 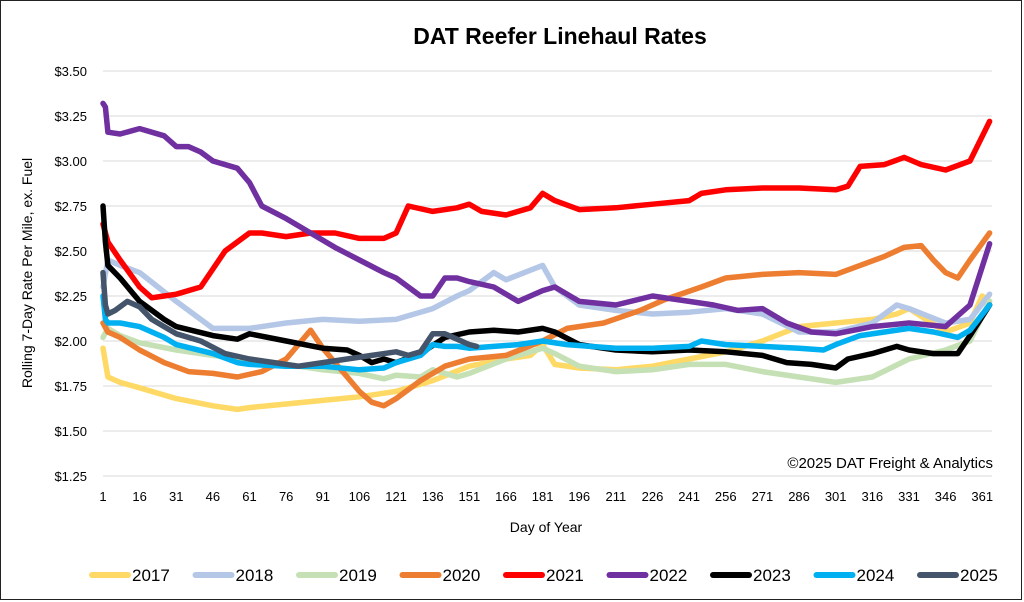 I want to click on x-tick-label: 301, so click(x=836, y=496).